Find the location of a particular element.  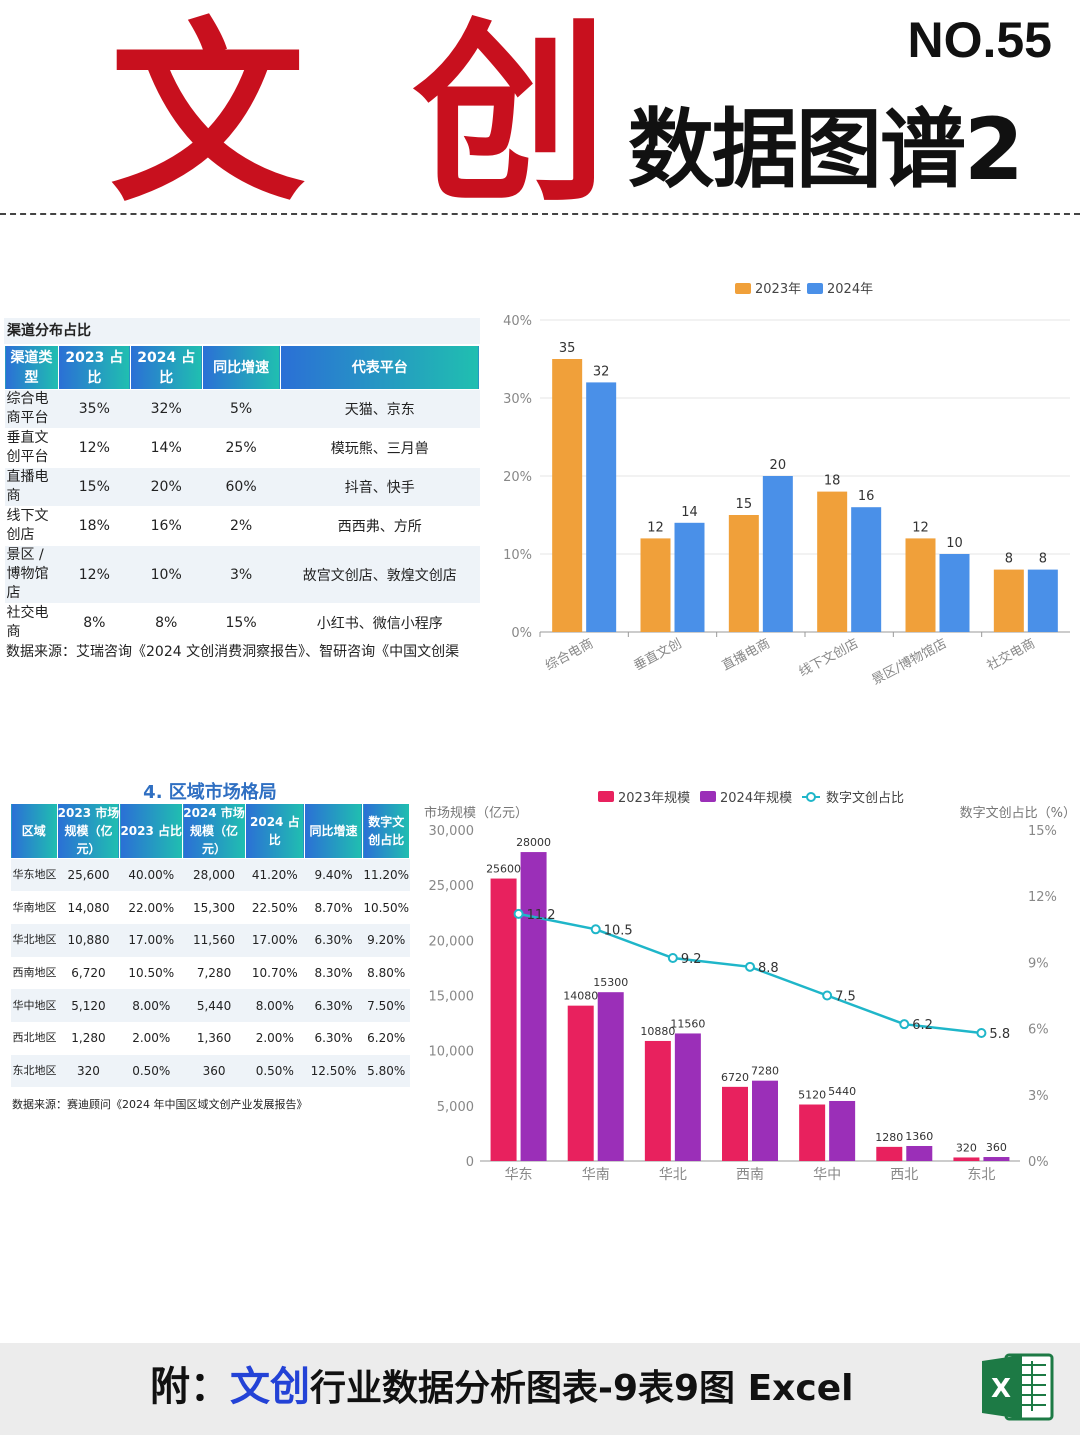

table-cell: 天猫、京东 is located at coordinates (380, 409).